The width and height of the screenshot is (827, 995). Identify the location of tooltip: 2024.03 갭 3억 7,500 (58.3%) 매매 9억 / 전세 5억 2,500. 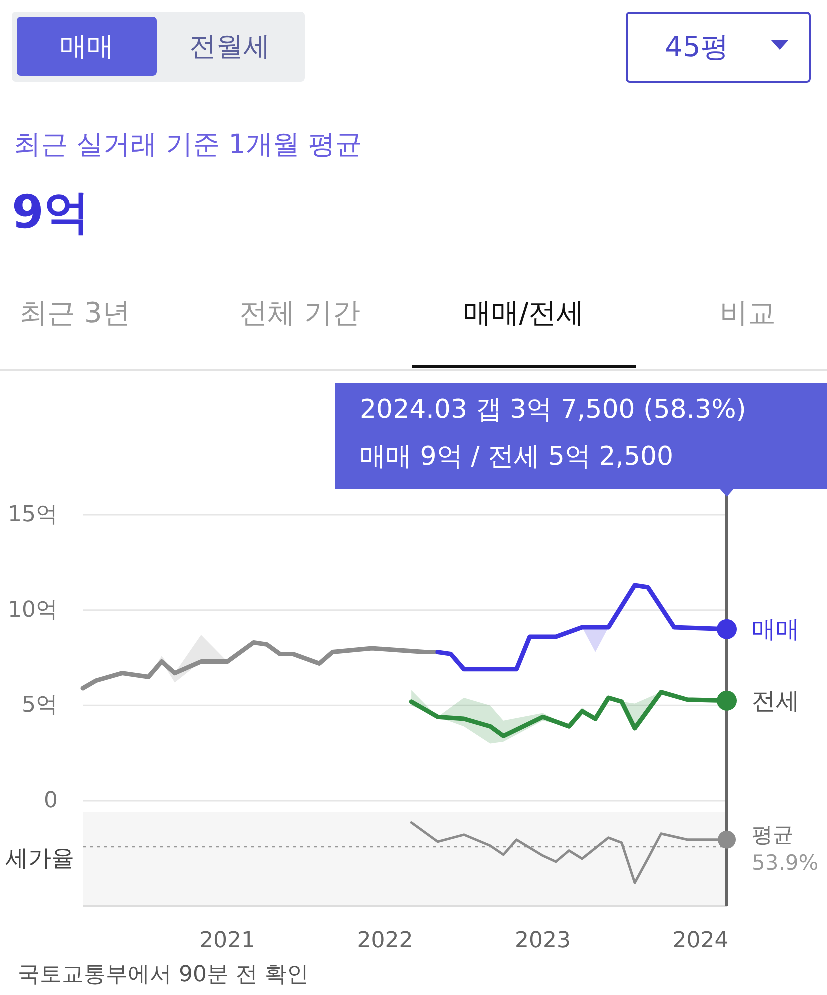
(581, 440).